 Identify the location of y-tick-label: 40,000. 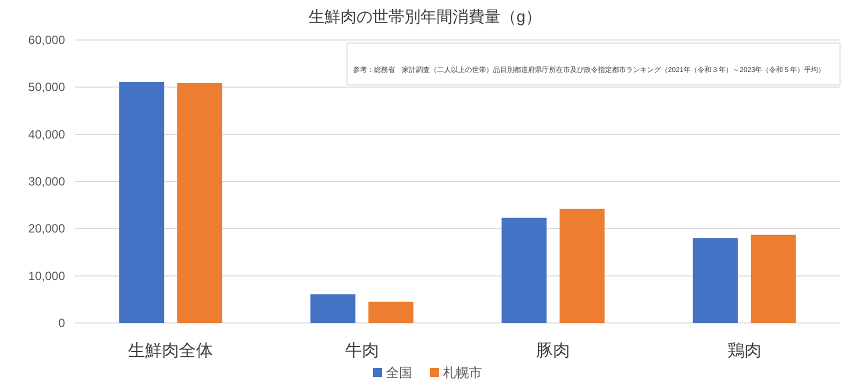
(47, 134).